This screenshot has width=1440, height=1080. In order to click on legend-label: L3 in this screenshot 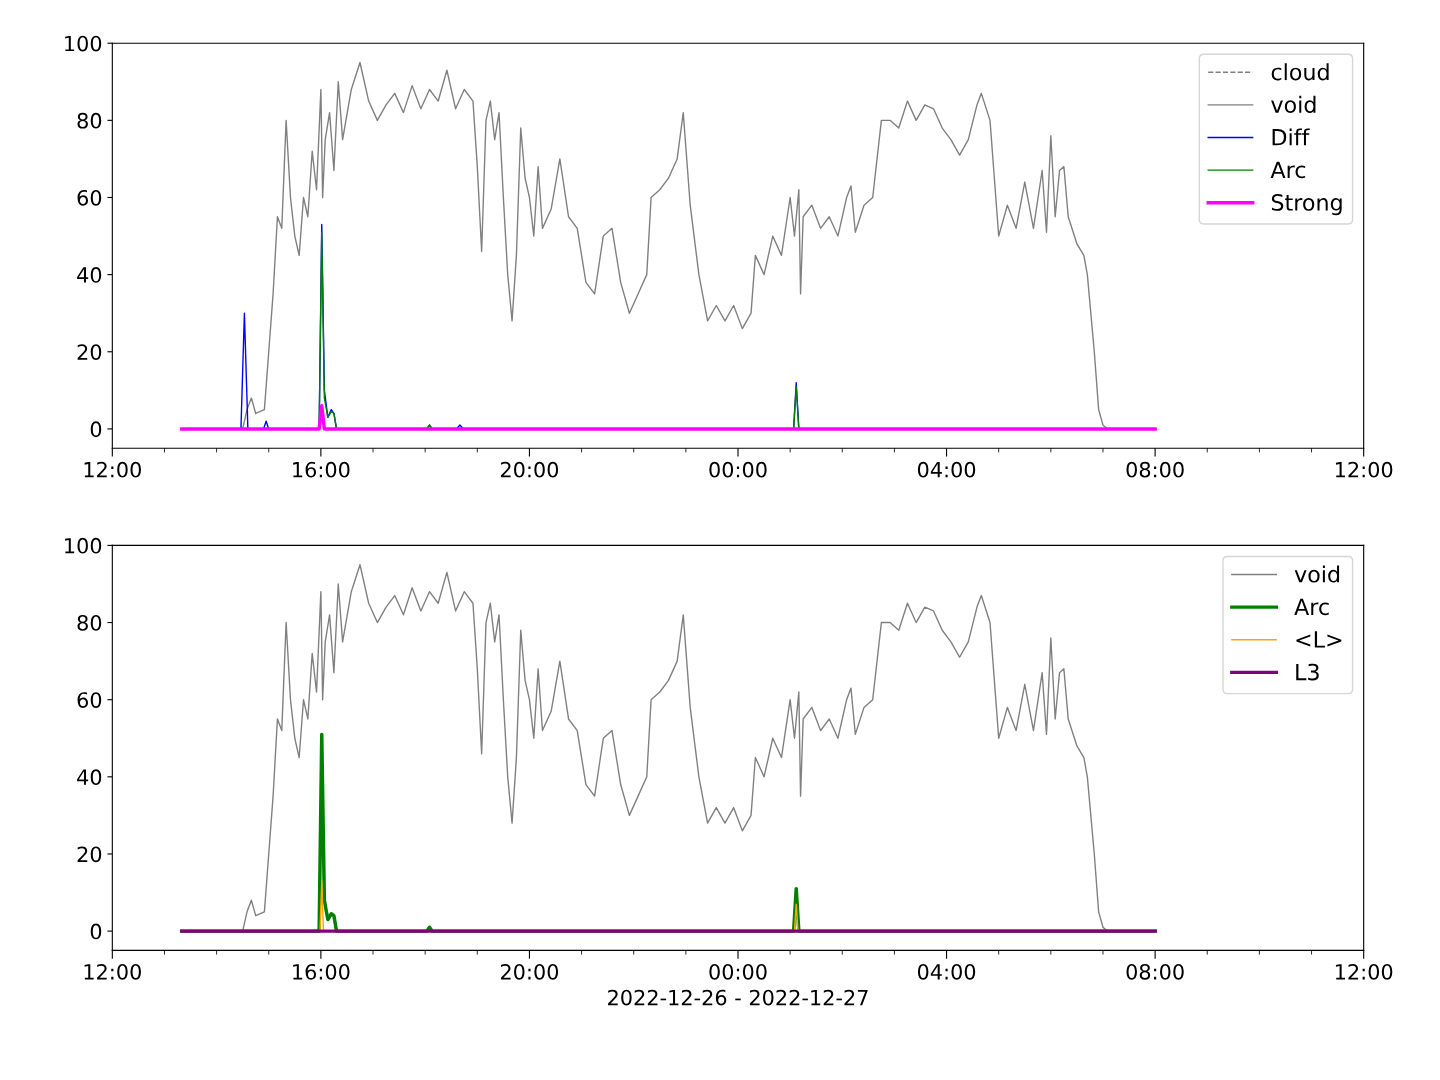, I will do `click(1307, 672)`.